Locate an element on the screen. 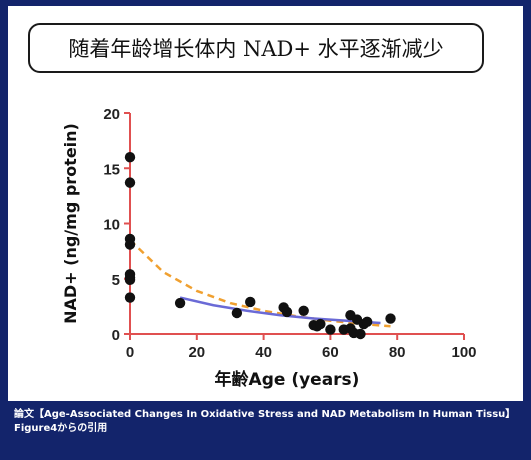  title-box: 随着年龄增长体内 NAD+ 水平逐渐减少 is located at coordinates (256, 48).